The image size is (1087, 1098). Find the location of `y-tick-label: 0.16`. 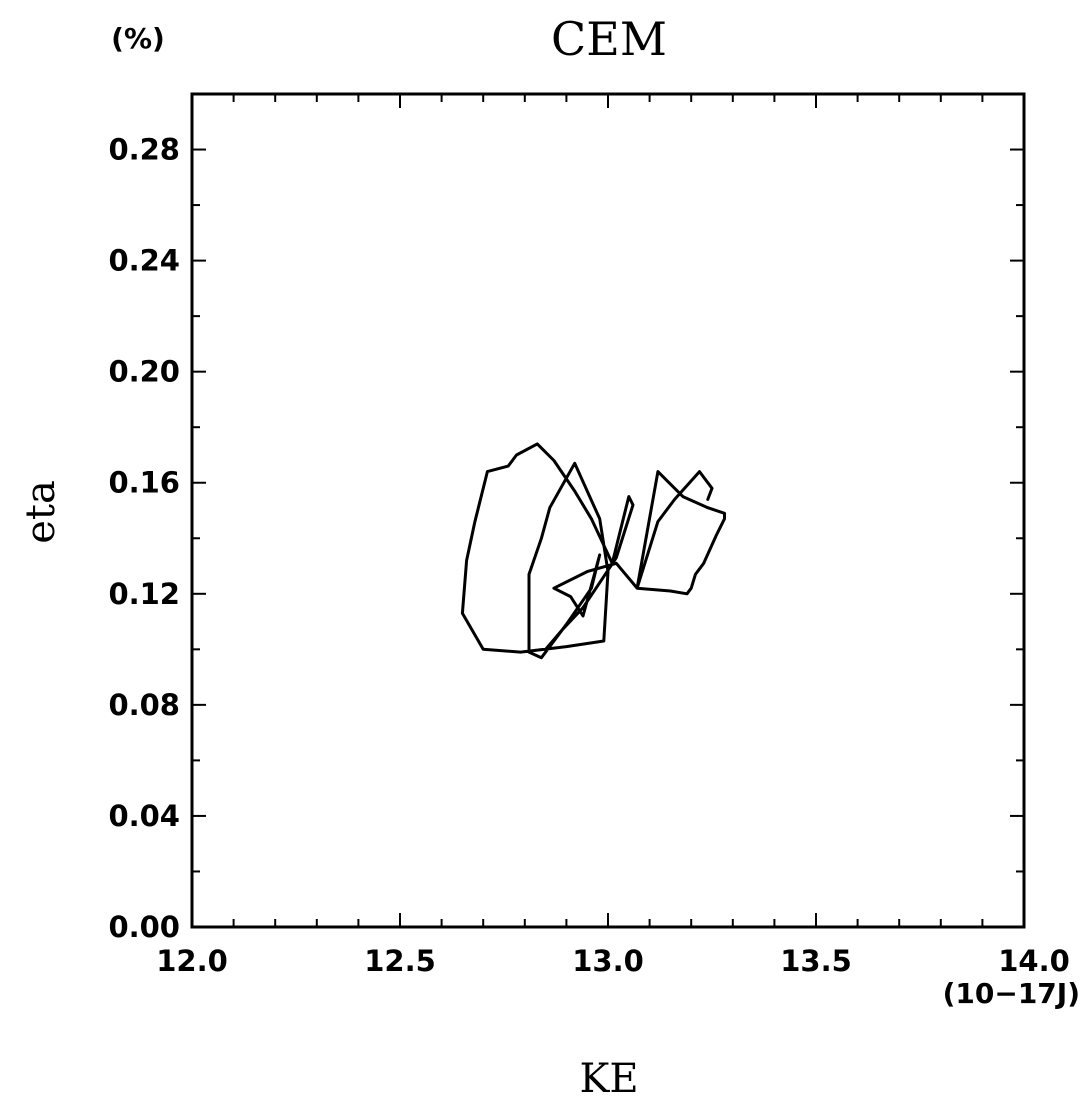

y-tick-label: 0.16 is located at coordinates (144, 483).